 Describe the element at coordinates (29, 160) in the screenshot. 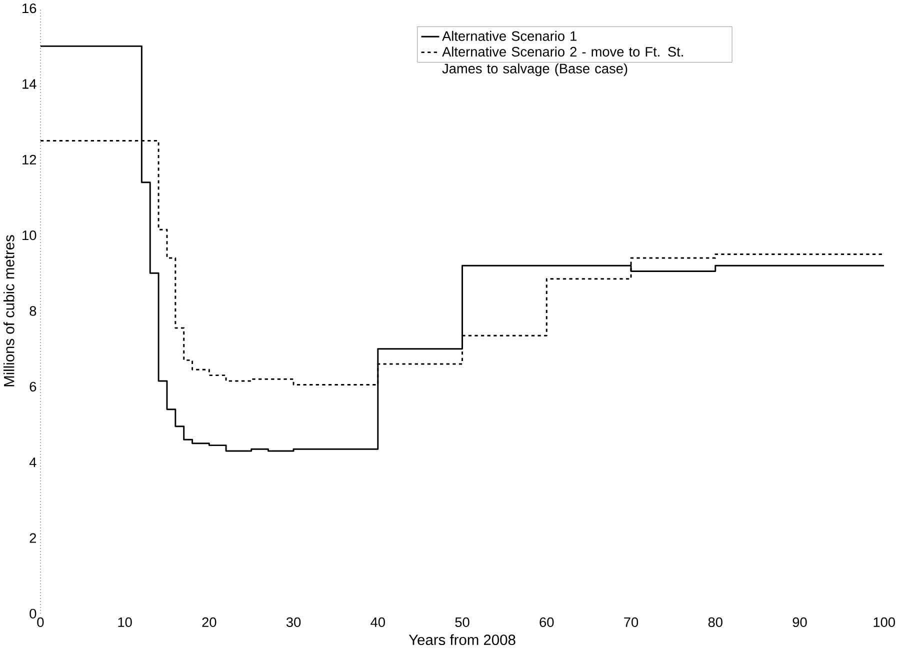

I see `y-tick-label: 12` at that location.